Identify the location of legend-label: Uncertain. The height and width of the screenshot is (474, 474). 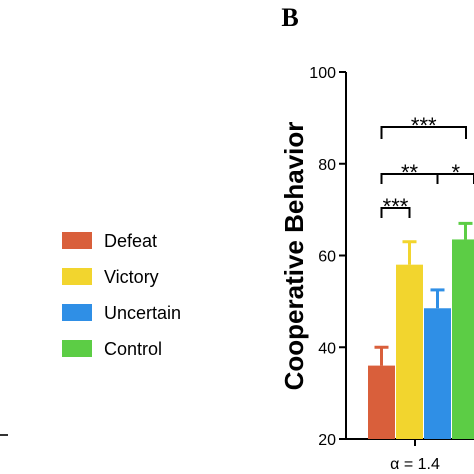
(142, 313).